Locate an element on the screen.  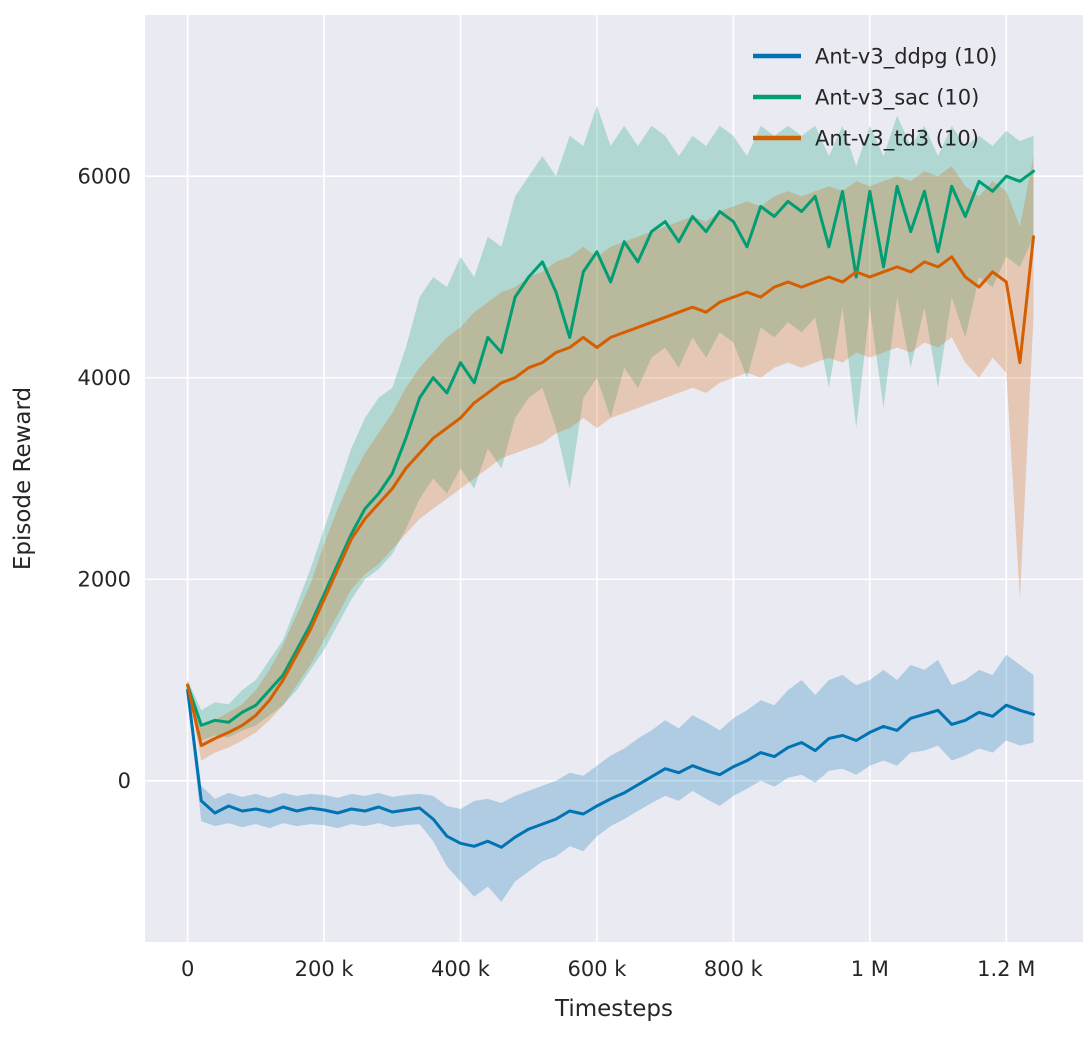
y-tick-label: 4000 is located at coordinates (104, 378).